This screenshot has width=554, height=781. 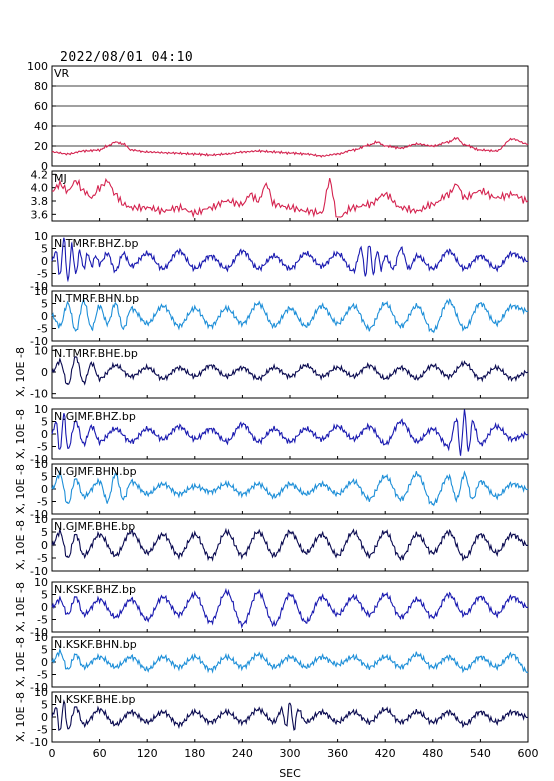 I want to click on panel-label: N.GJMF.BHZ.bp, so click(x=95, y=416).